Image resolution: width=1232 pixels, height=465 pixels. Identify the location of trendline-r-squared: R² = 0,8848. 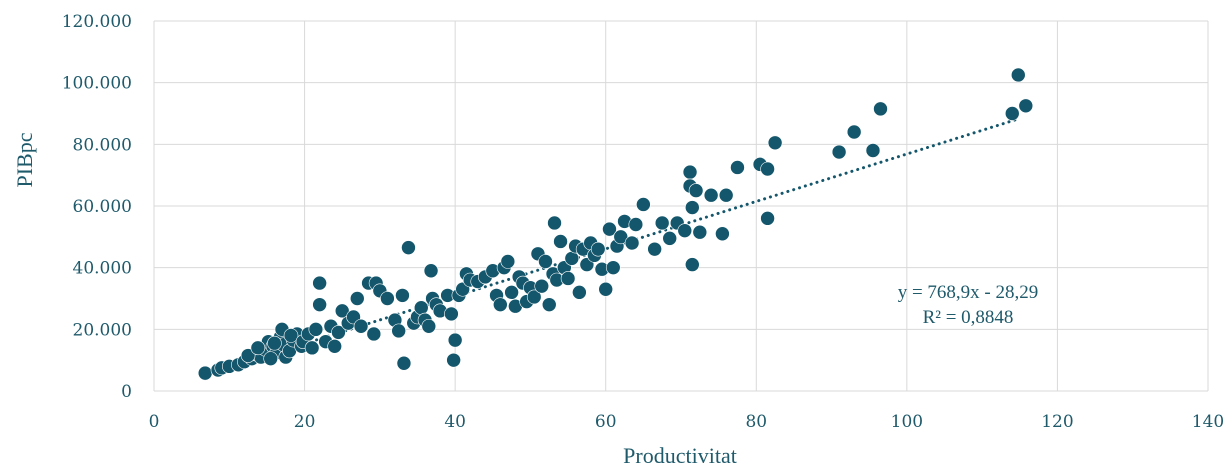
(968, 317).